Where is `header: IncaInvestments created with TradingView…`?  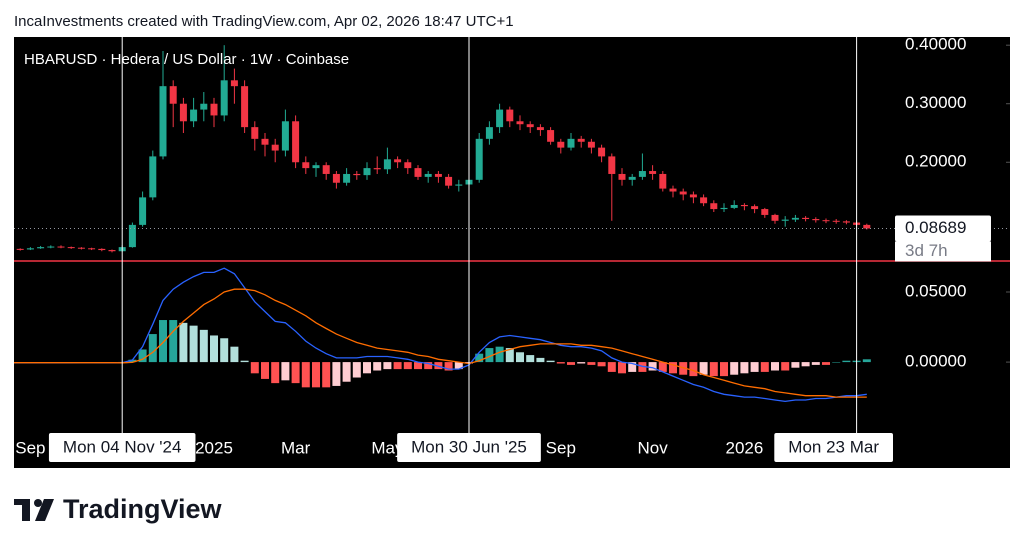
header: IncaInvestments created with TradingView… is located at coordinates (264, 21).